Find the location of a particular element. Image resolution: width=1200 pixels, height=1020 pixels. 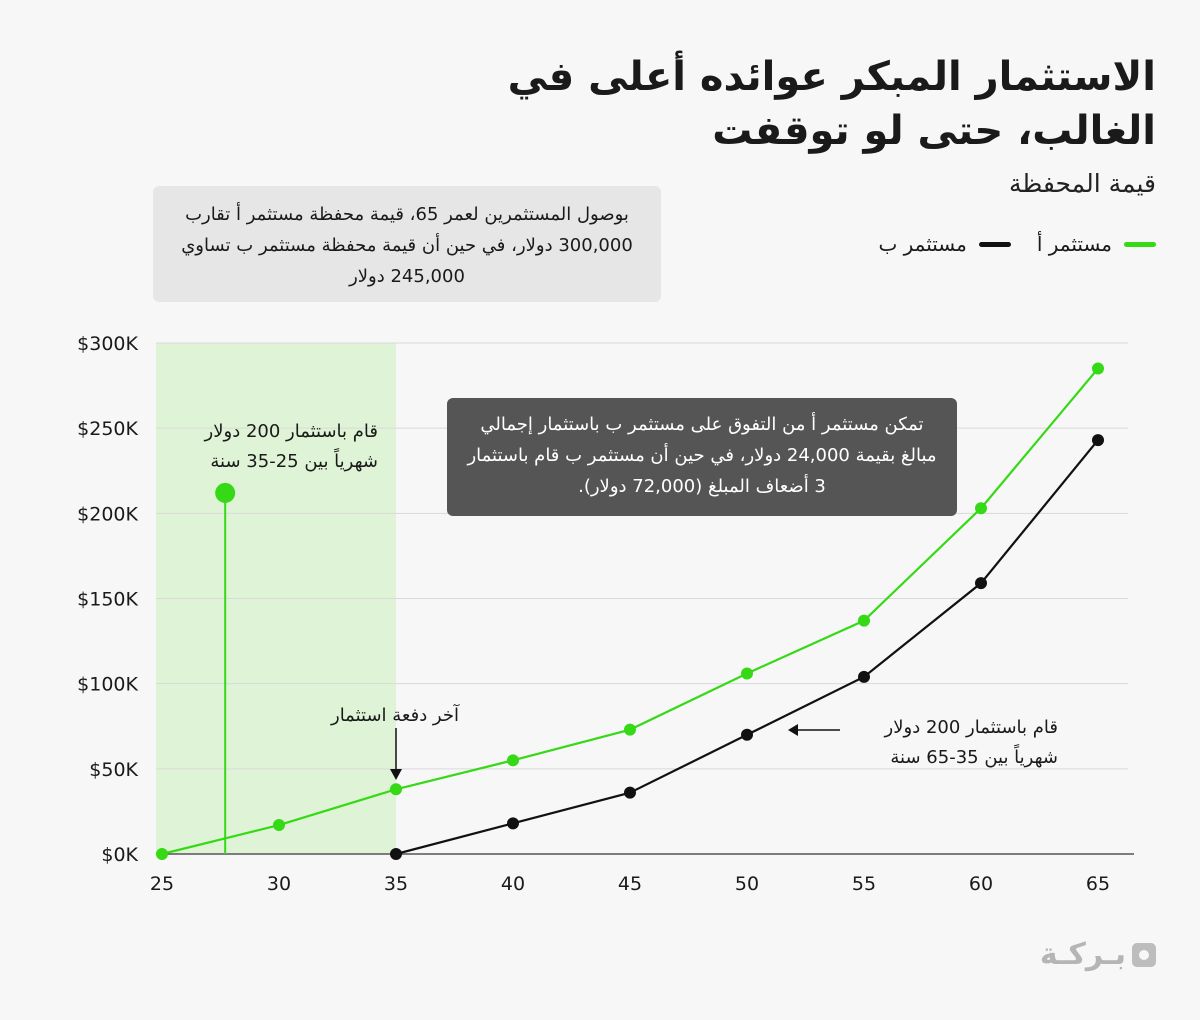

x-tick-label: 30 is located at coordinates (279, 884).